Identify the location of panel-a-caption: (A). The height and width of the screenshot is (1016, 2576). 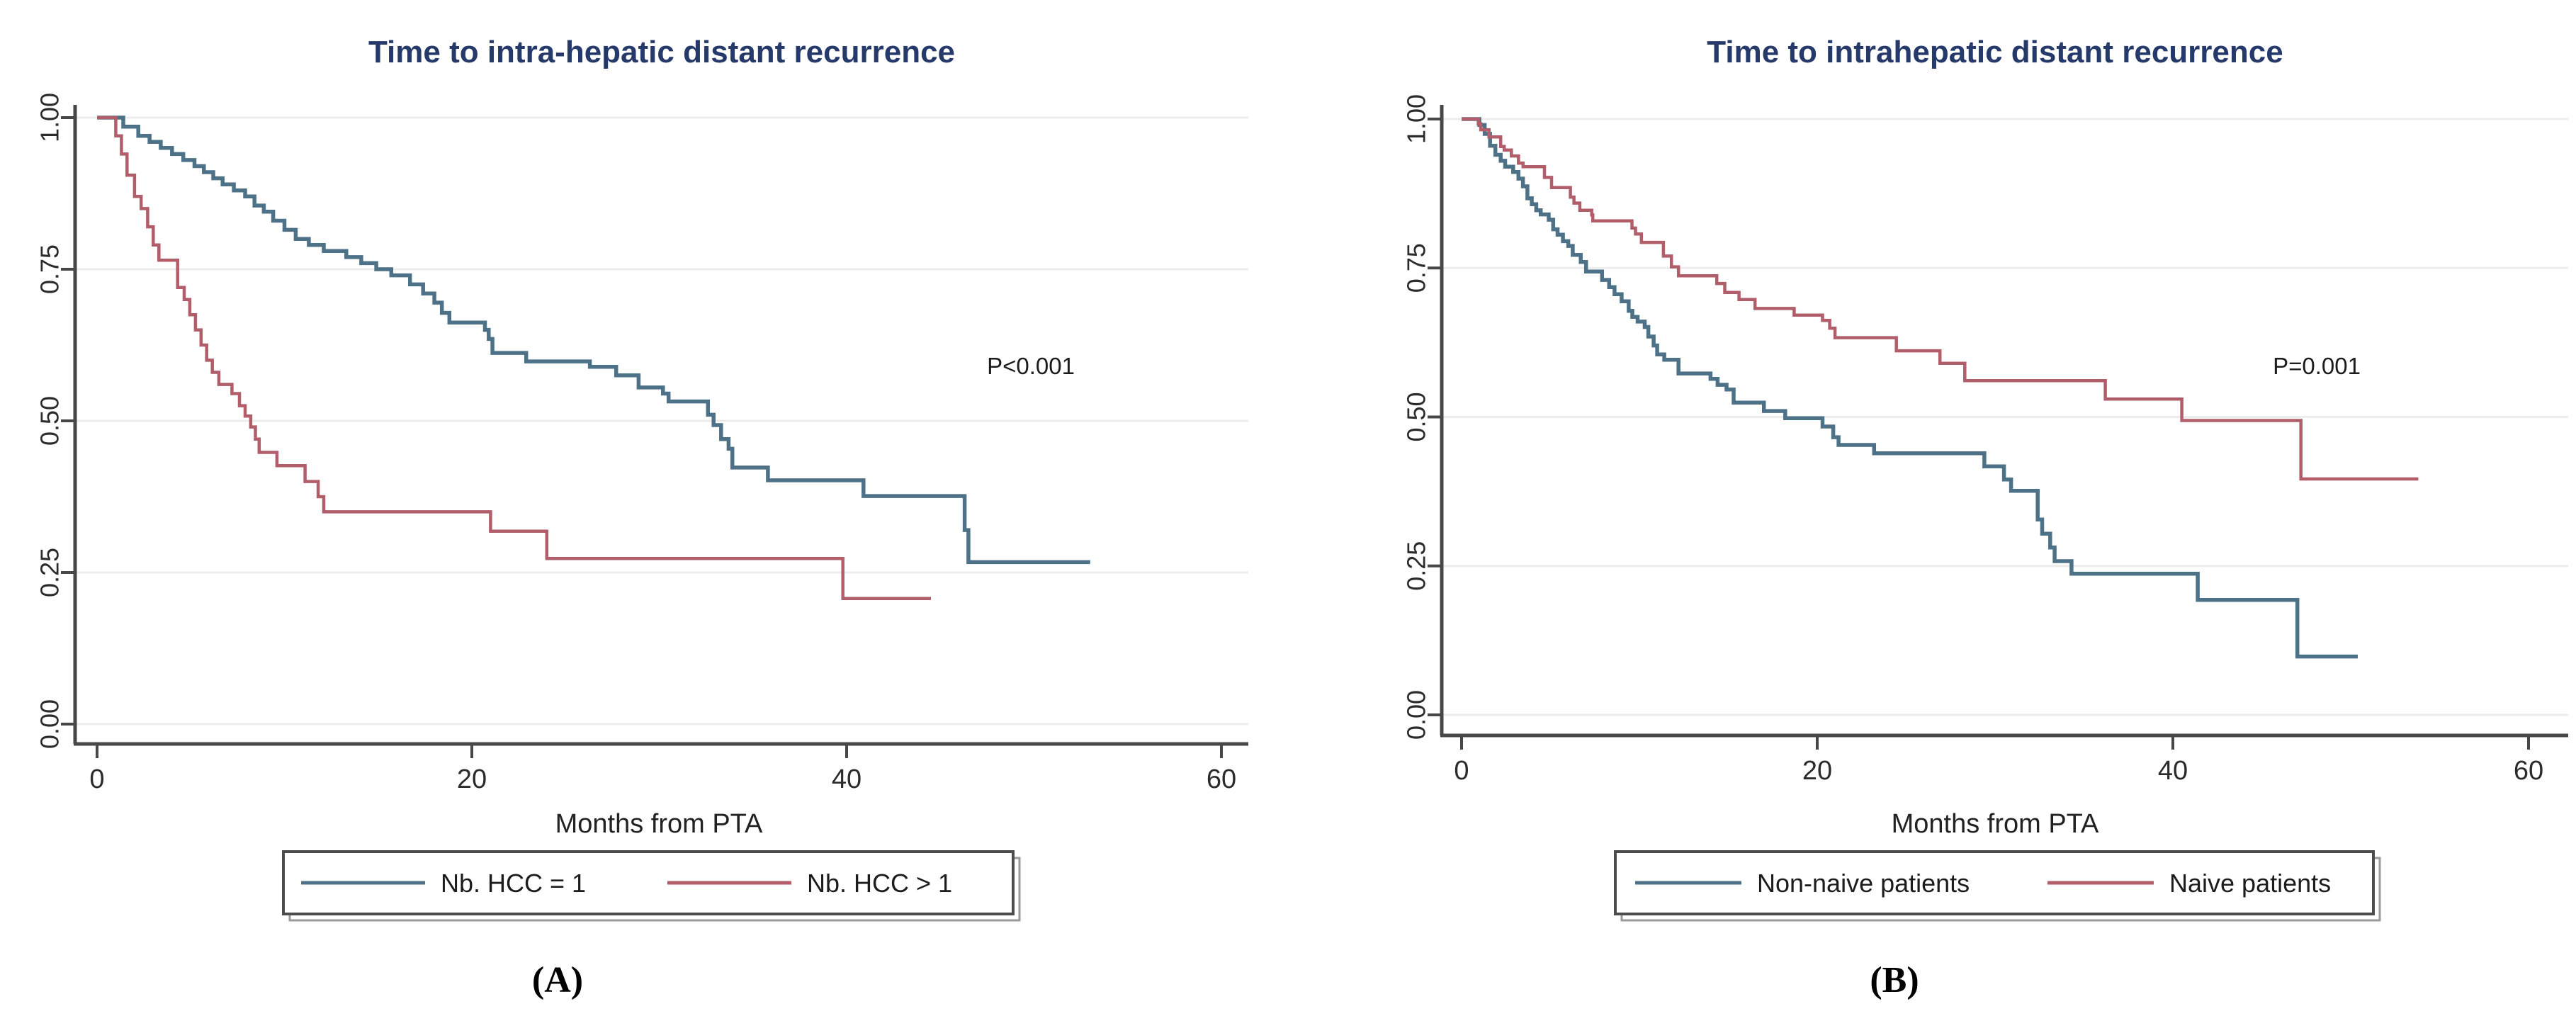
(557, 980).